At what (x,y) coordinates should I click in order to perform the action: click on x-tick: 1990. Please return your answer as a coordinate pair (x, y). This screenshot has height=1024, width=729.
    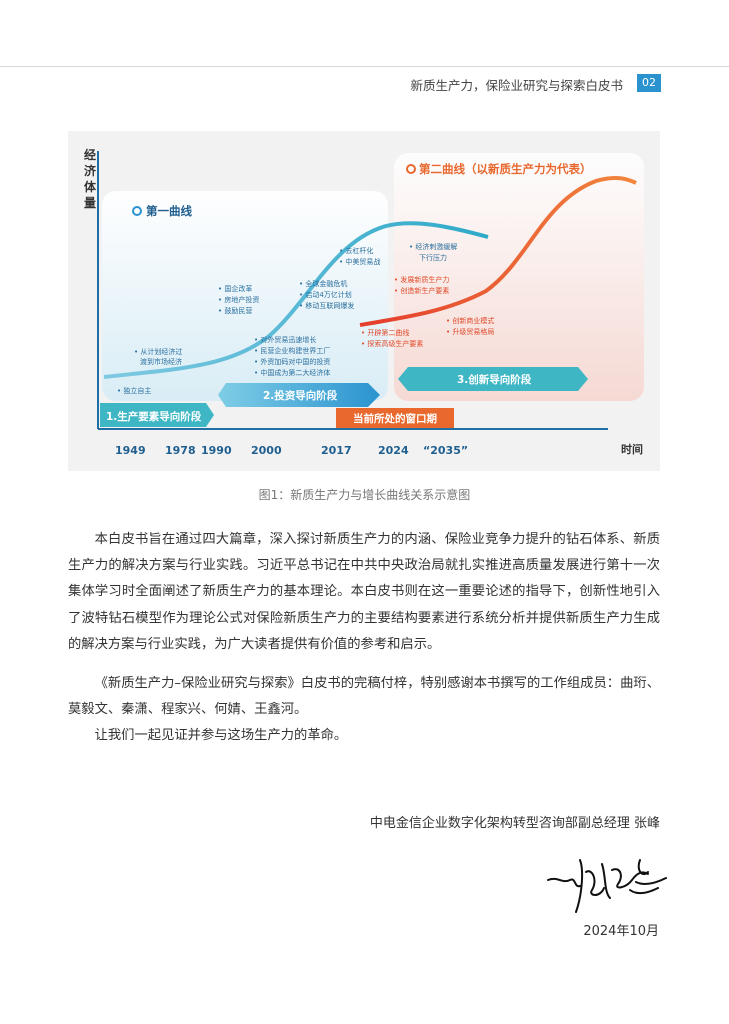
    Looking at the image, I should click on (216, 450).